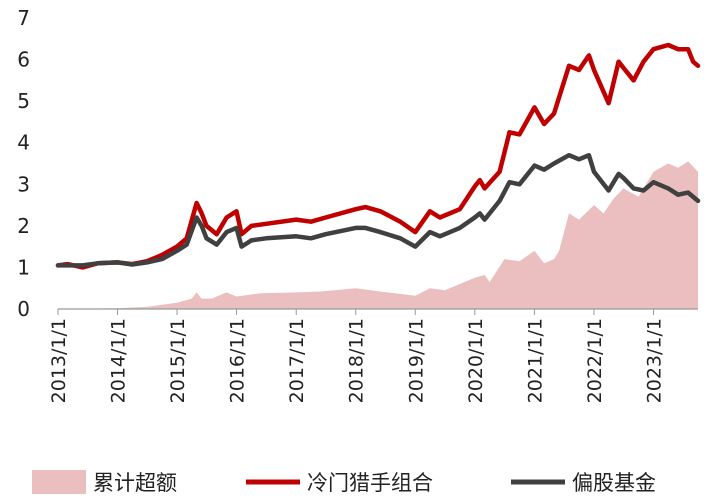 This screenshot has width=711, height=501. Describe the element at coordinates (23, 18) in the screenshot. I see `y-tick-label-7: 7` at that location.